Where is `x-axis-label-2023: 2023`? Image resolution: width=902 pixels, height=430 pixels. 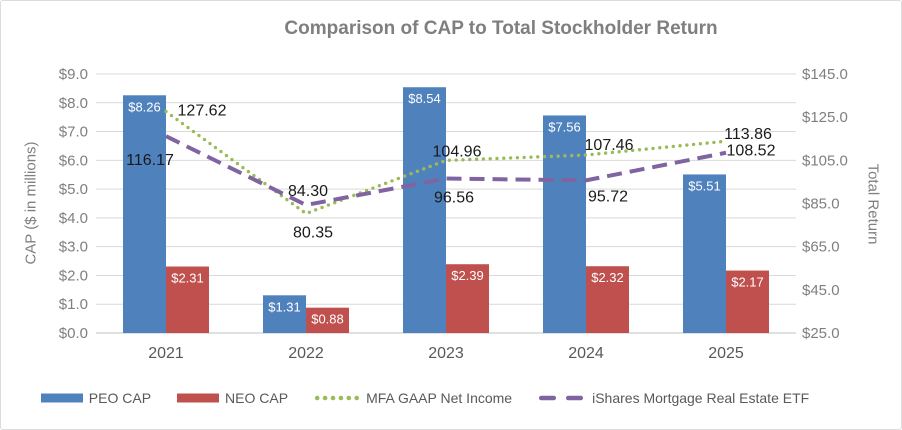
x-axis-label-2023: 2023 is located at coordinates (446, 353).